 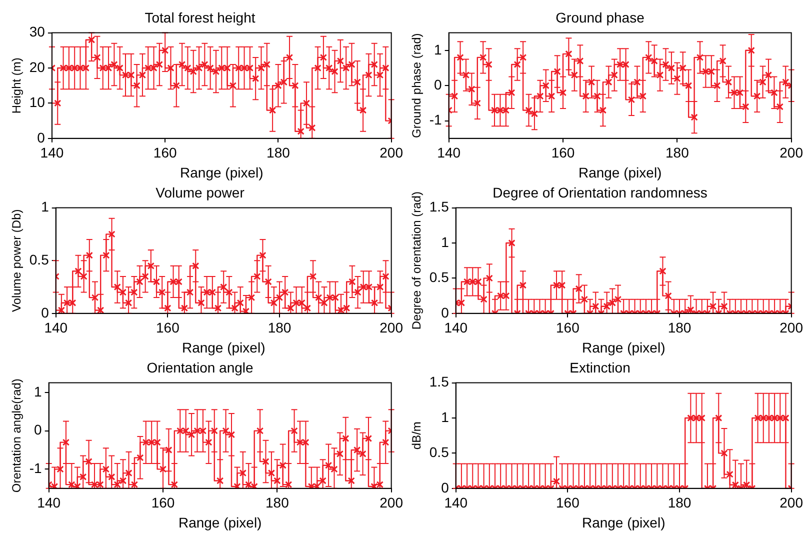 What do you see at coordinates (417, 436) in the screenshot?
I see `y-axis-title: dB/m` at bounding box center [417, 436].